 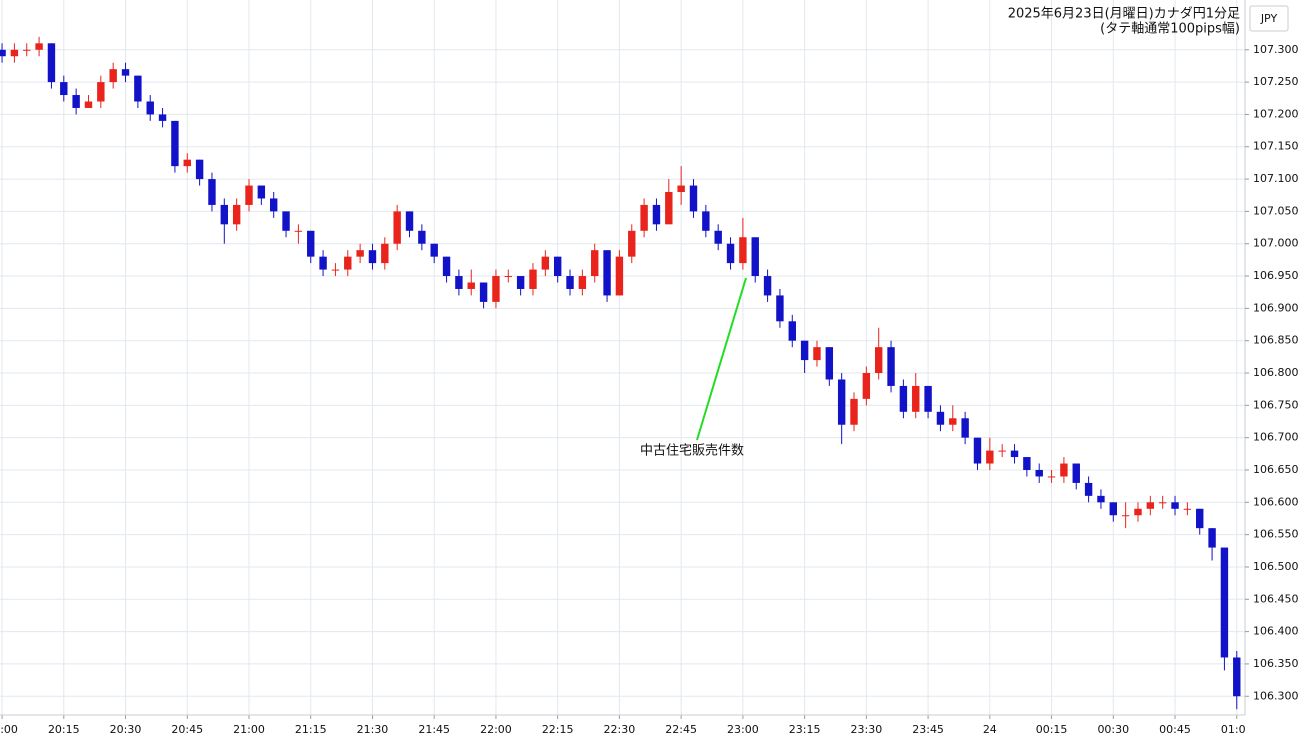 I want to click on y-tick-label: 107.150, so click(x=1276, y=146).